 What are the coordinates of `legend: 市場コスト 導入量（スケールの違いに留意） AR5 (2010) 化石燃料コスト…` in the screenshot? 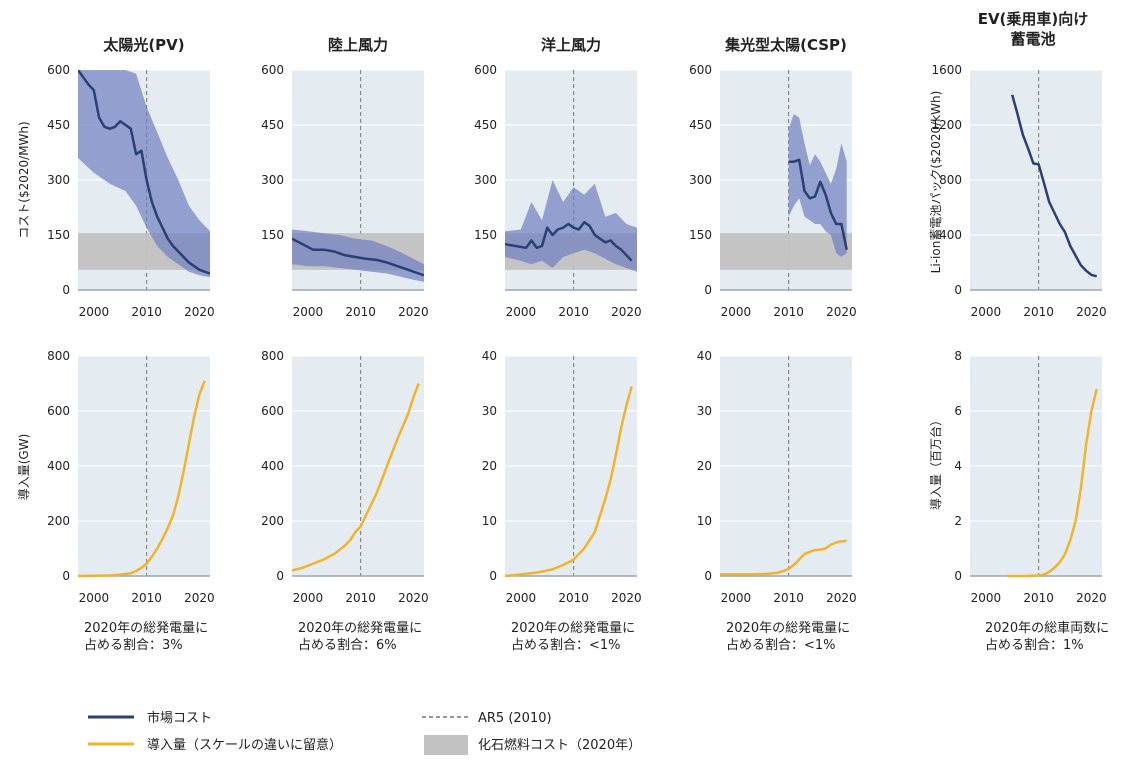 It's located at (364, 732).